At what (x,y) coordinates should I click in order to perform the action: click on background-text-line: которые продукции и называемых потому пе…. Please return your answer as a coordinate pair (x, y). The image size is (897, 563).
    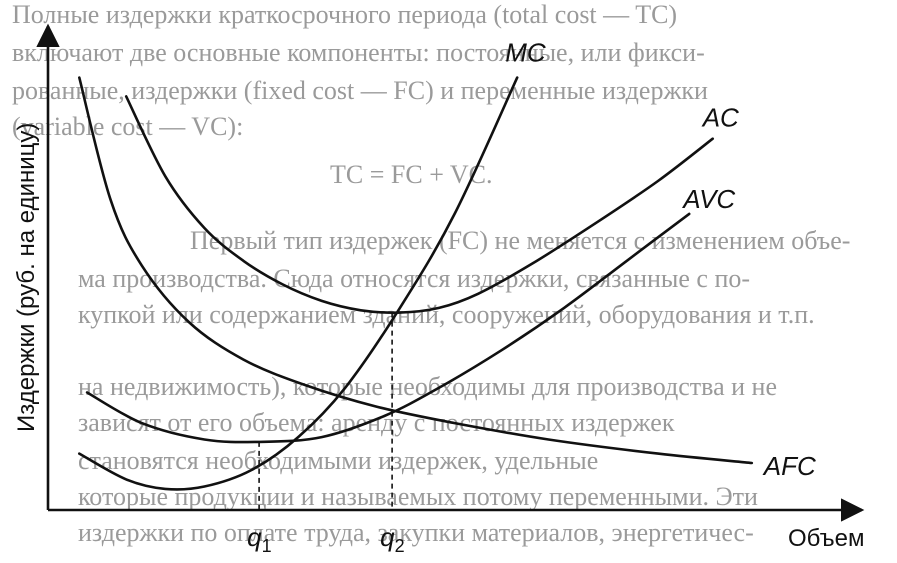
    Looking at the image, I should click on (418, 496).